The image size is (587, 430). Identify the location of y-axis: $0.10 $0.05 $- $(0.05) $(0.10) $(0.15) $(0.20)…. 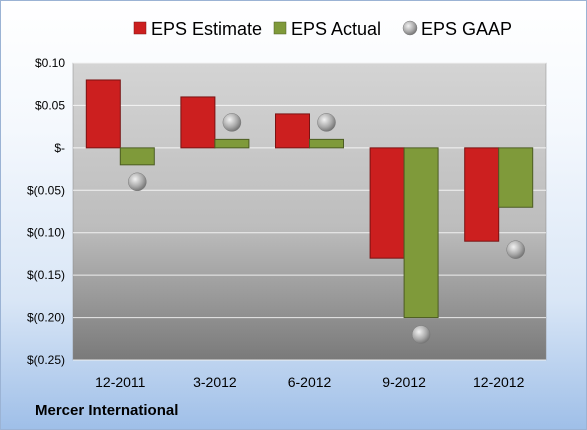
(46, 211).